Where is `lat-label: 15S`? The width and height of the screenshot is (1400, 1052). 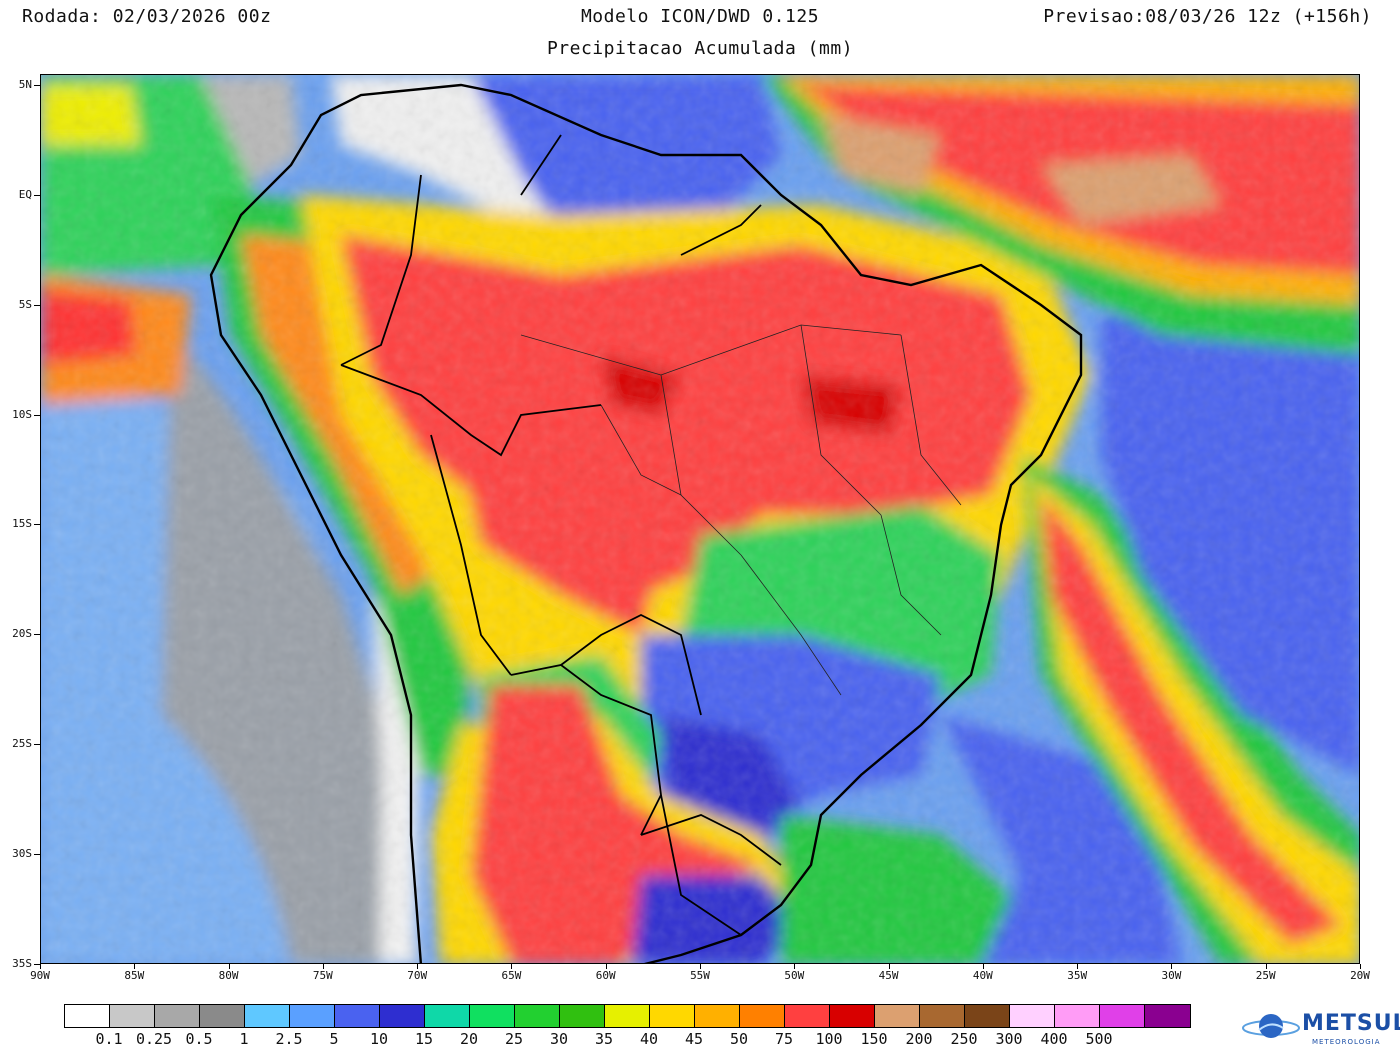 lat-label: 15S is located at coordinates (22, 524).